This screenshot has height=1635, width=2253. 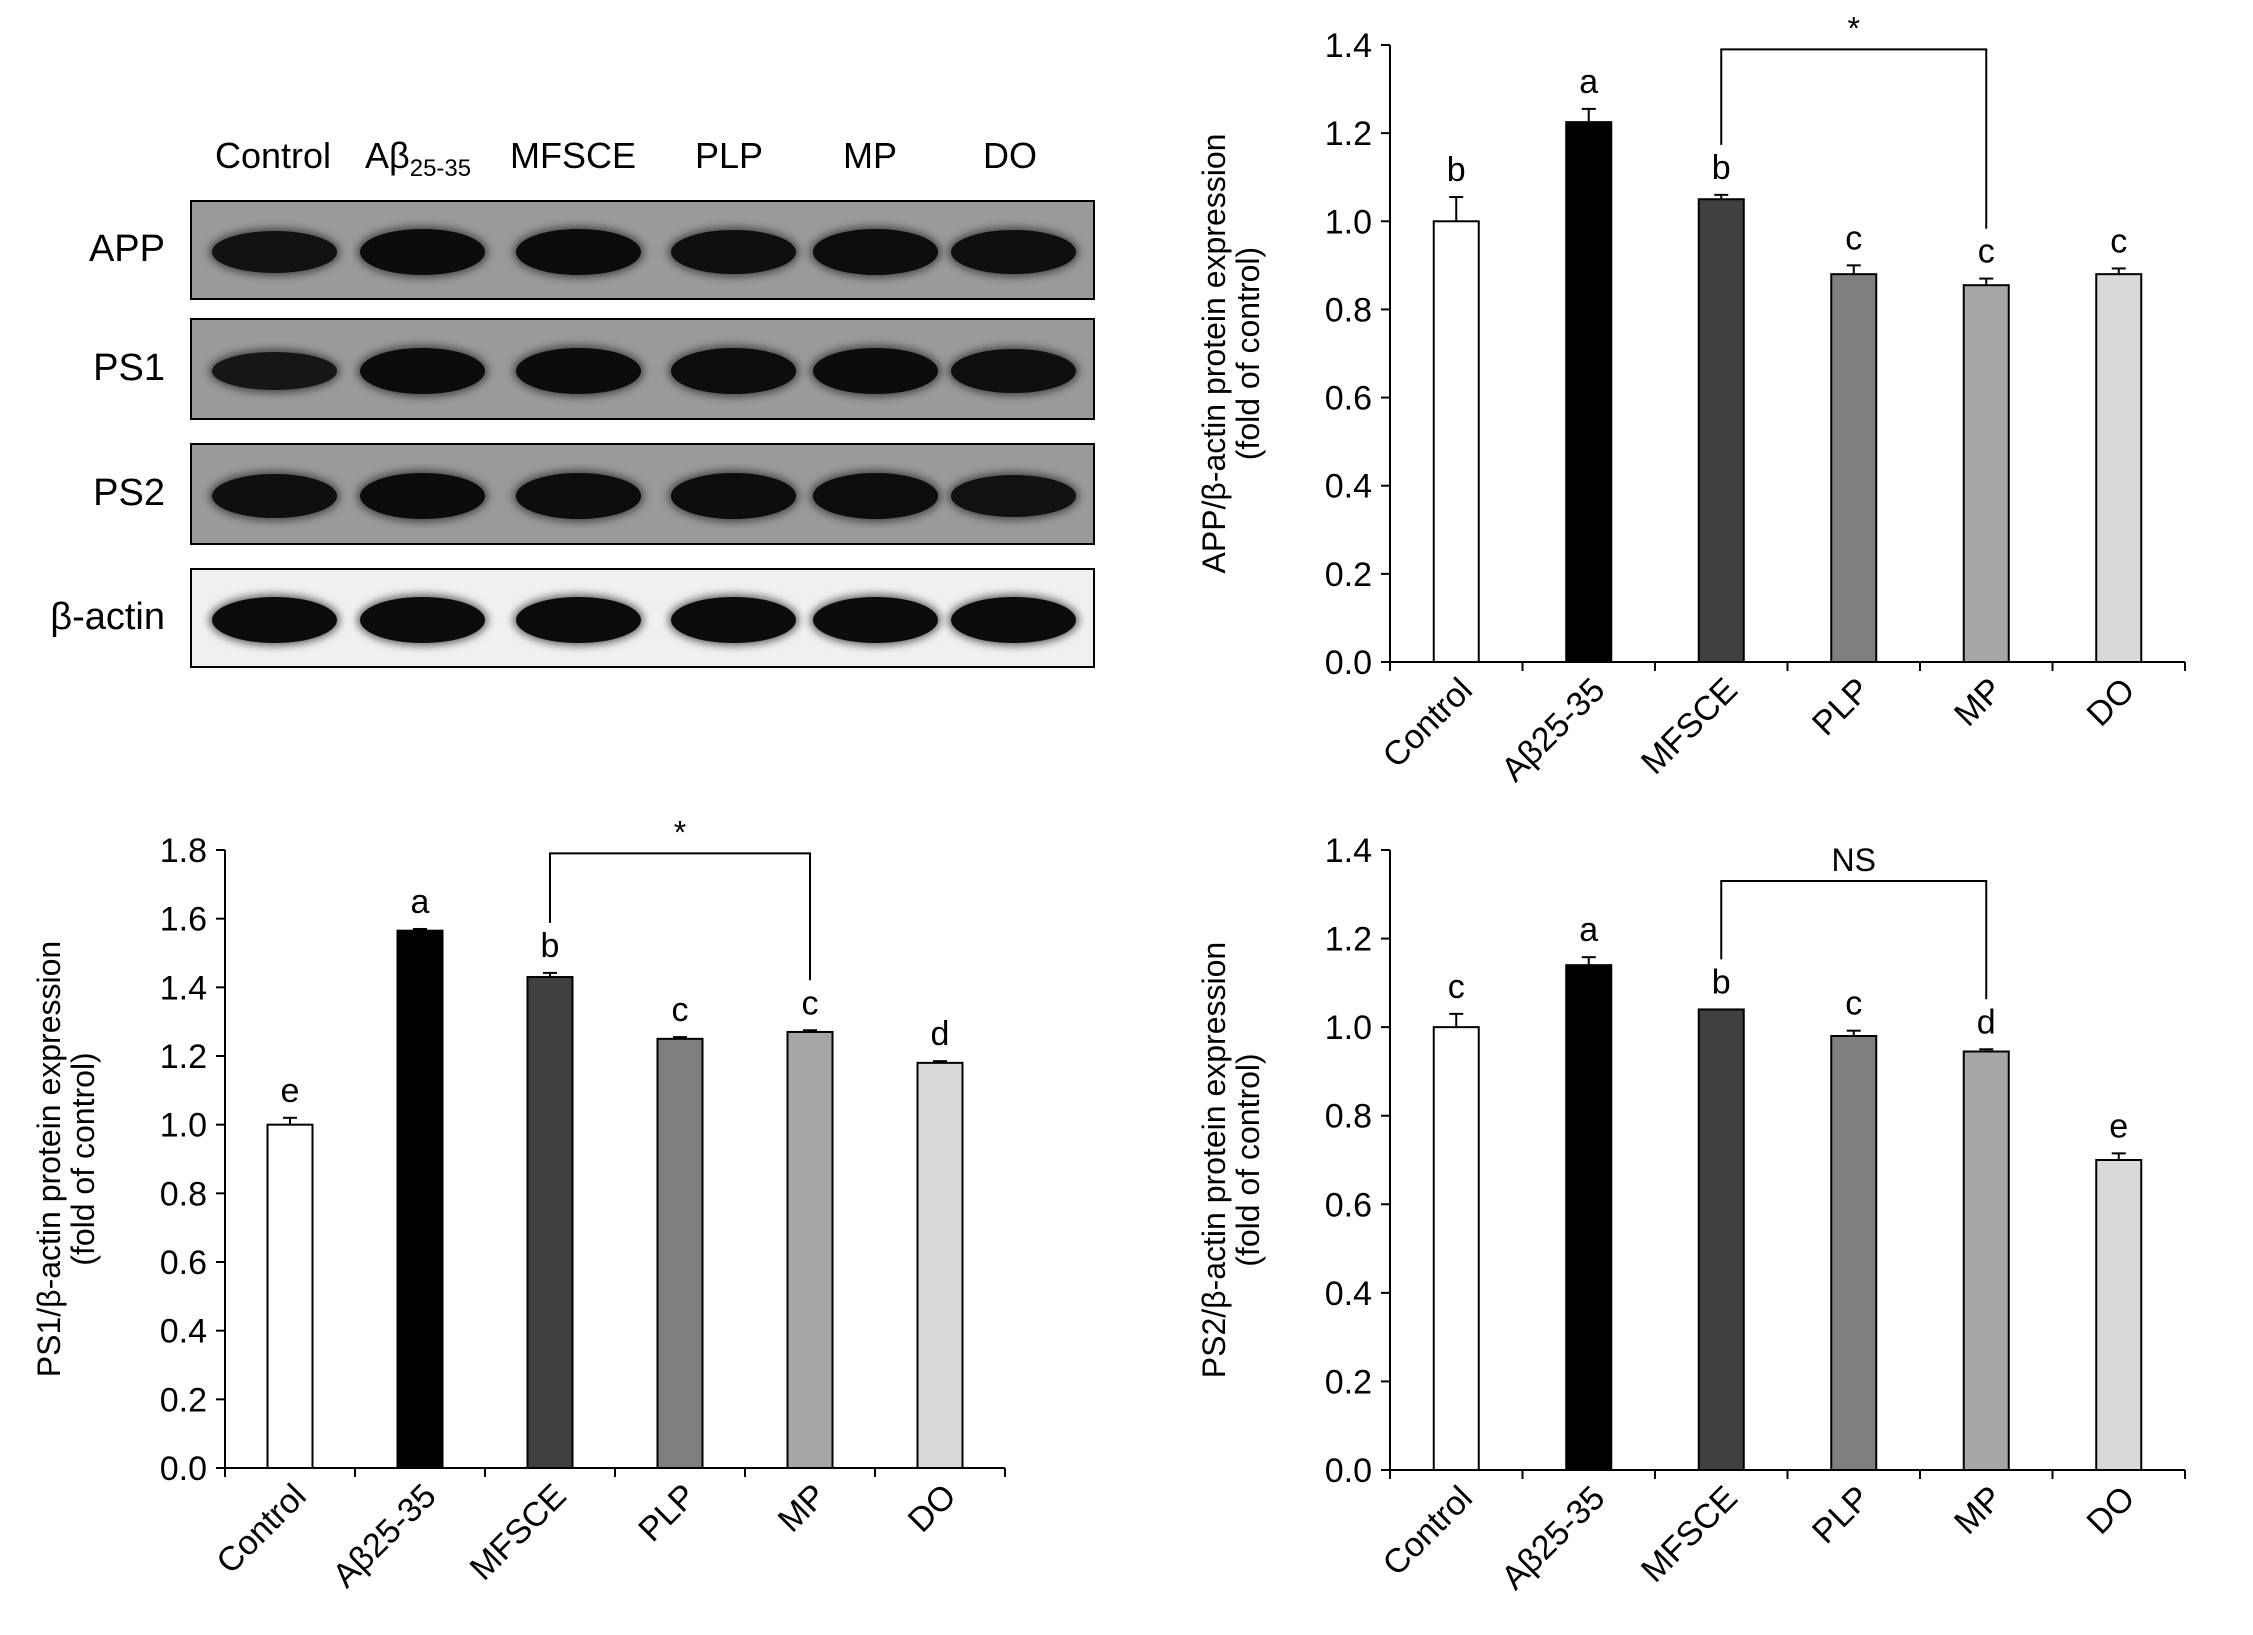 What do you see at coordinates (573, 155) in the screenshot?
I see `lane-label: MFSCE` at bounding box center [573, 155].